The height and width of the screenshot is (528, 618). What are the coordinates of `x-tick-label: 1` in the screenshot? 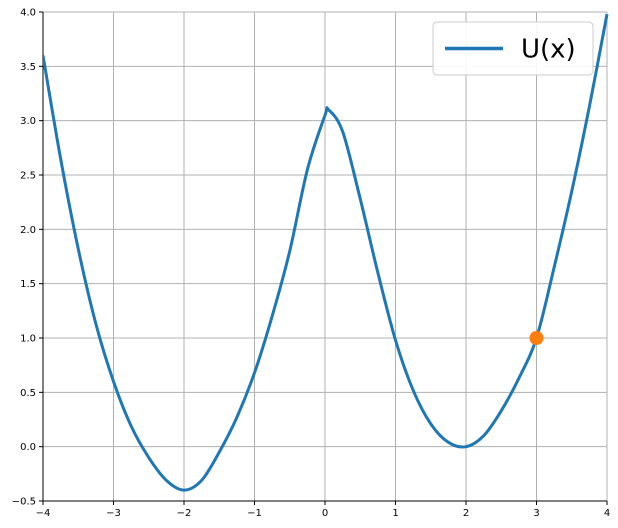 It's located at (395, 513).